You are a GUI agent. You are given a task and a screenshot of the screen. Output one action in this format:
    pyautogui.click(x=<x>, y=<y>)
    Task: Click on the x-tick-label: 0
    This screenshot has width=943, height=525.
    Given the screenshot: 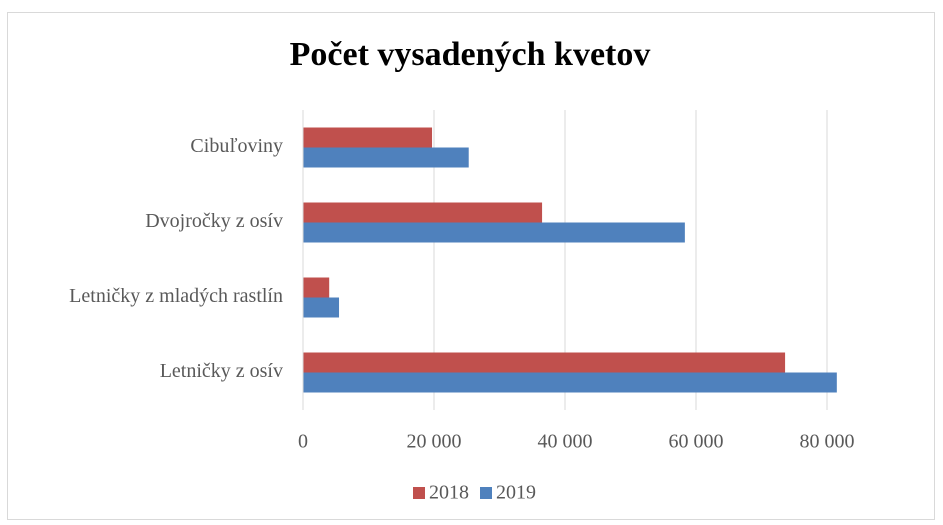 What is the action you would take?
    pyautogui.click(x=303, y=442)
    